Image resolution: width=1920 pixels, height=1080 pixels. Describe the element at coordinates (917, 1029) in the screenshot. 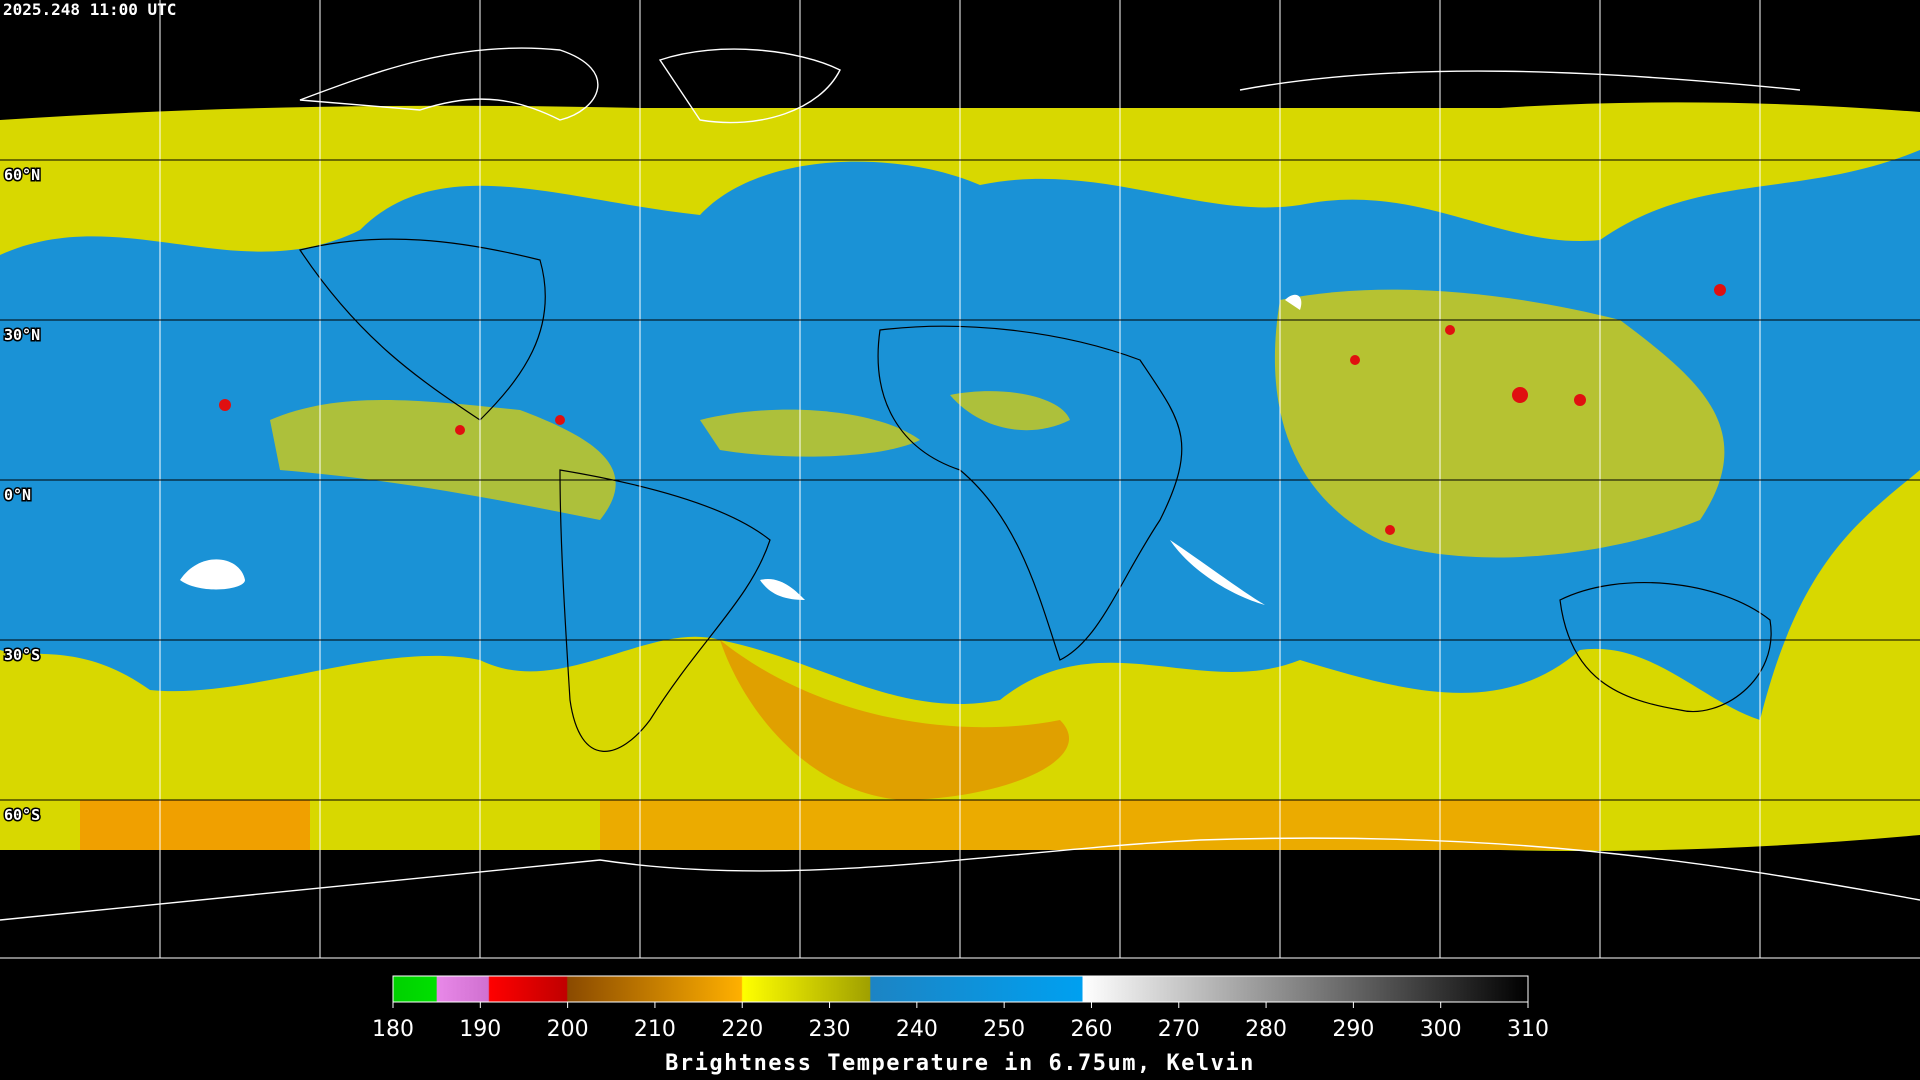

I see `colorbar-tick-label: 240` at that location.